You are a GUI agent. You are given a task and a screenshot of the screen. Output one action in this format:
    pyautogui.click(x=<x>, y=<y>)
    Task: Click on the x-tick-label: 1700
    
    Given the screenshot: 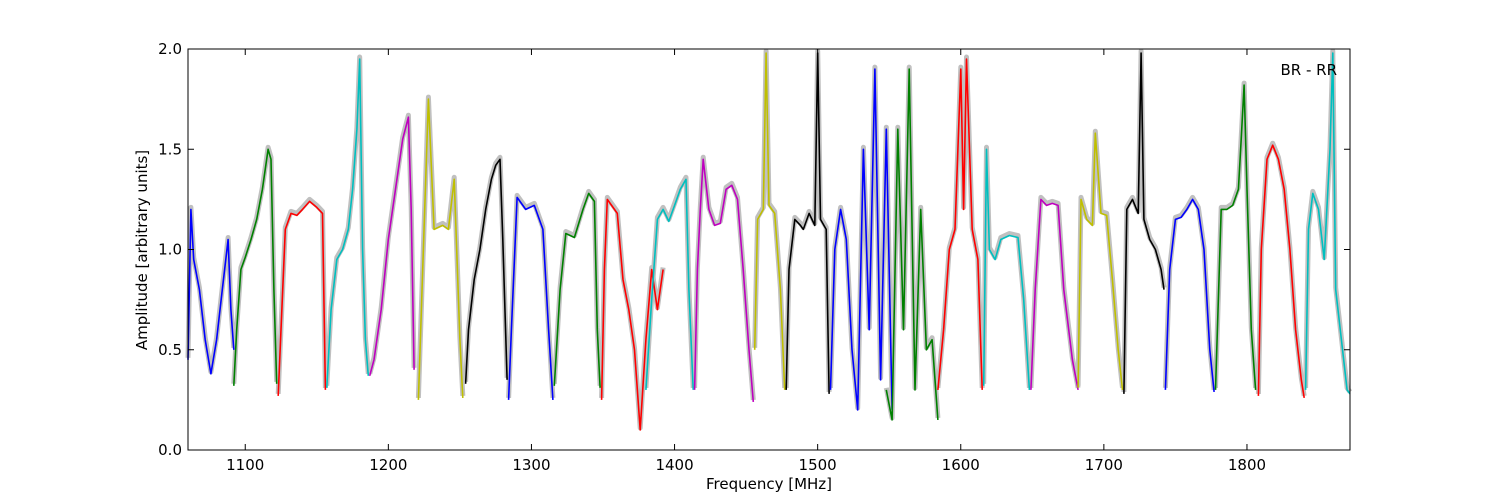 What is the action you would take?
    pyautogui.click(x=1104, y=465)
    